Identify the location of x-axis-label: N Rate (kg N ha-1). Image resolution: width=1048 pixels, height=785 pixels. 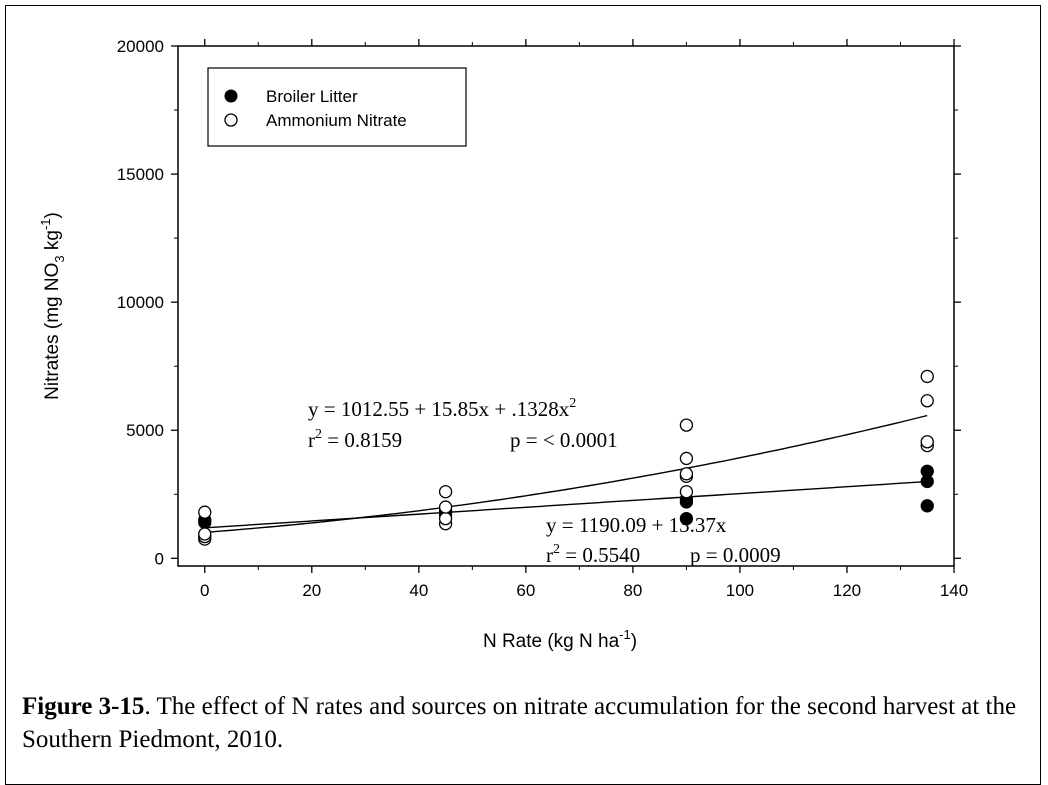
(560, 639).